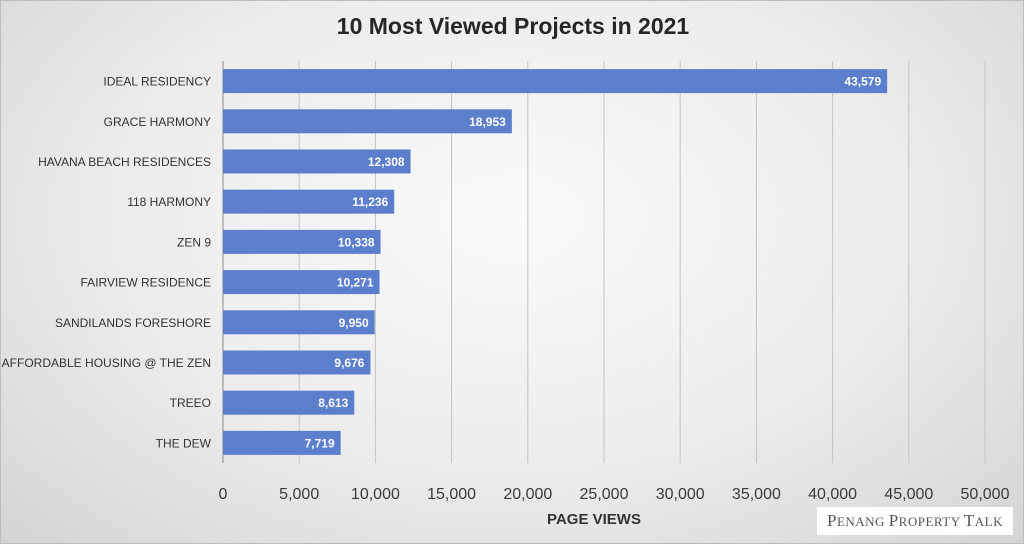 This screenshot has width=1024, height=544. I want to click on data-label: 8,613, so click(333, 403).